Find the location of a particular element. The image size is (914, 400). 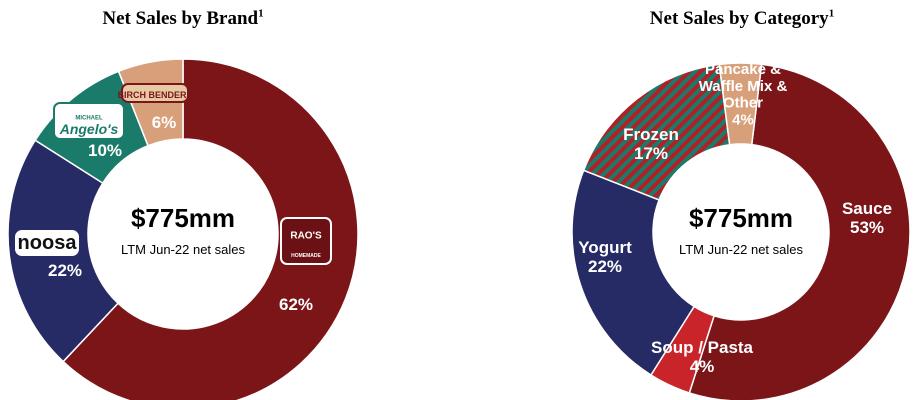

brand-center-caption: LTM Jun-22 net sales is located at coordinates (183, 249).